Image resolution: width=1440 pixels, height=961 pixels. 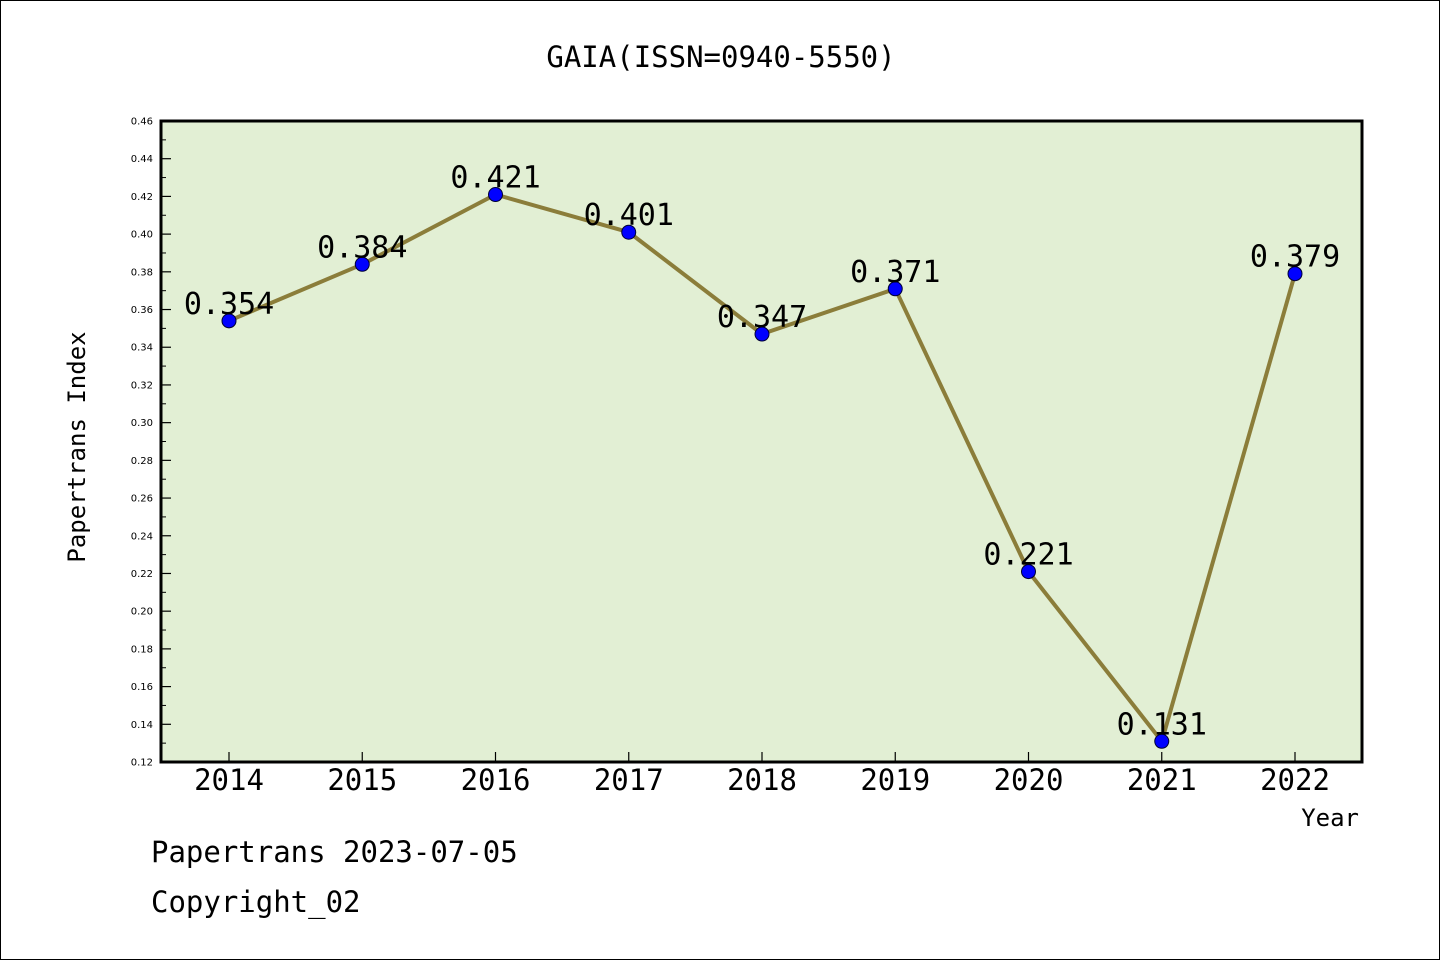 I want to click on data-label: 0.347, so click(x=762, y=317).